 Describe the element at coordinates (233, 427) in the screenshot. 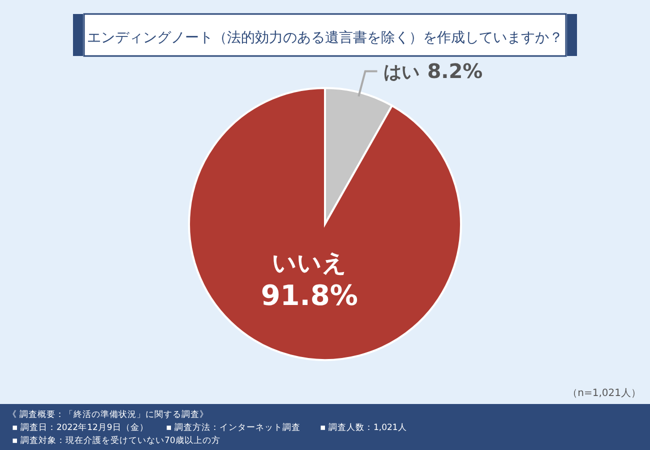

I see `text: ▪ 調査方法：インターネット調査` at that location.